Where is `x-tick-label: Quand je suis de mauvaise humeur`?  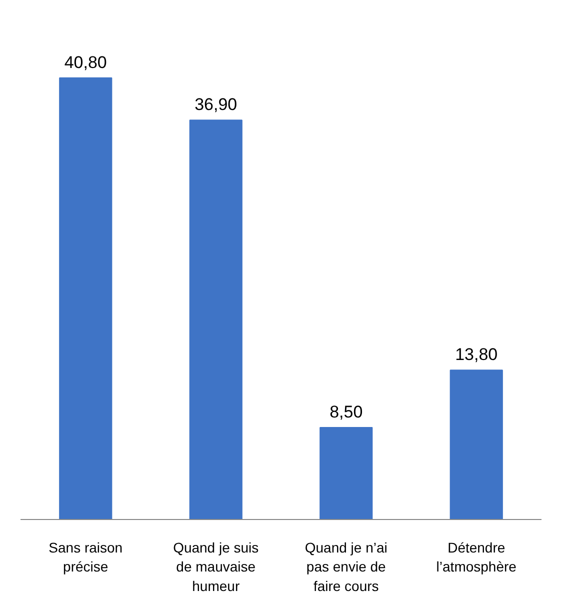
x-tick-label: Quand je suis de mauvaise humeur is located at coordinates (216, 567).